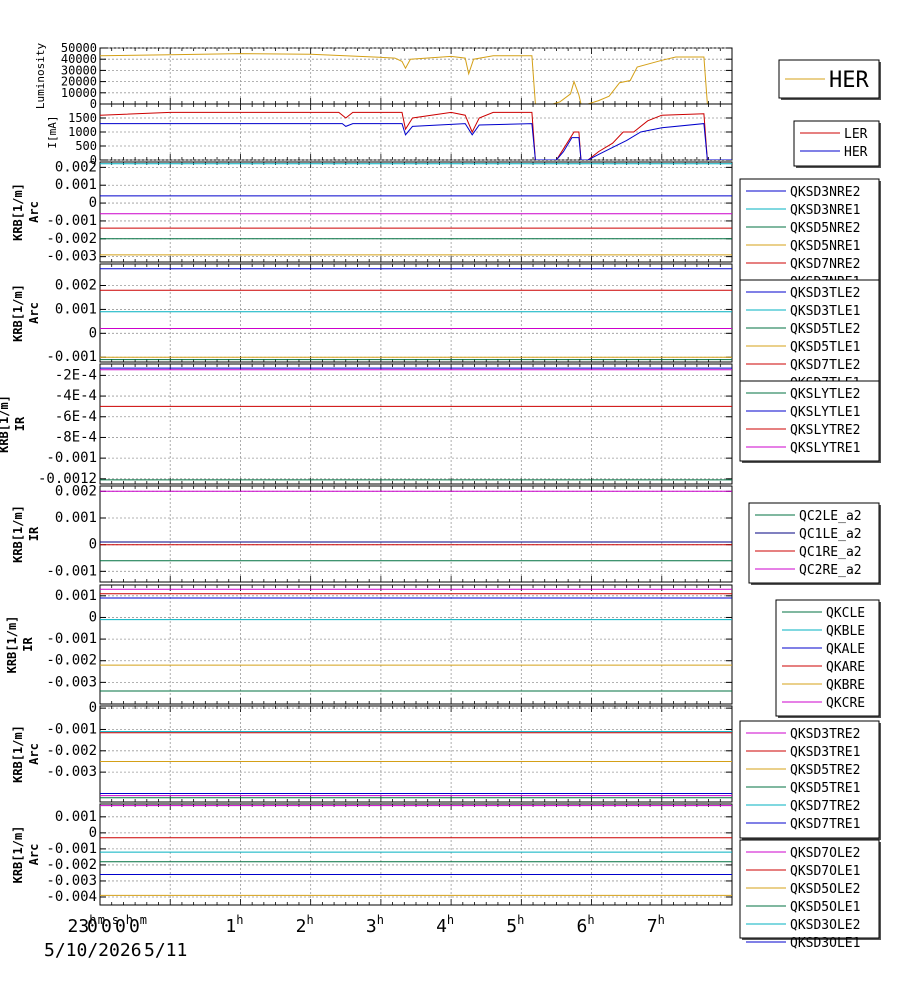 This screenshot has width=900, height=984. What do you see at coordinates (825, 734) in the screenshot?
I see `legend-label: QKSD3TRE2` at bounding box center [825, 734].